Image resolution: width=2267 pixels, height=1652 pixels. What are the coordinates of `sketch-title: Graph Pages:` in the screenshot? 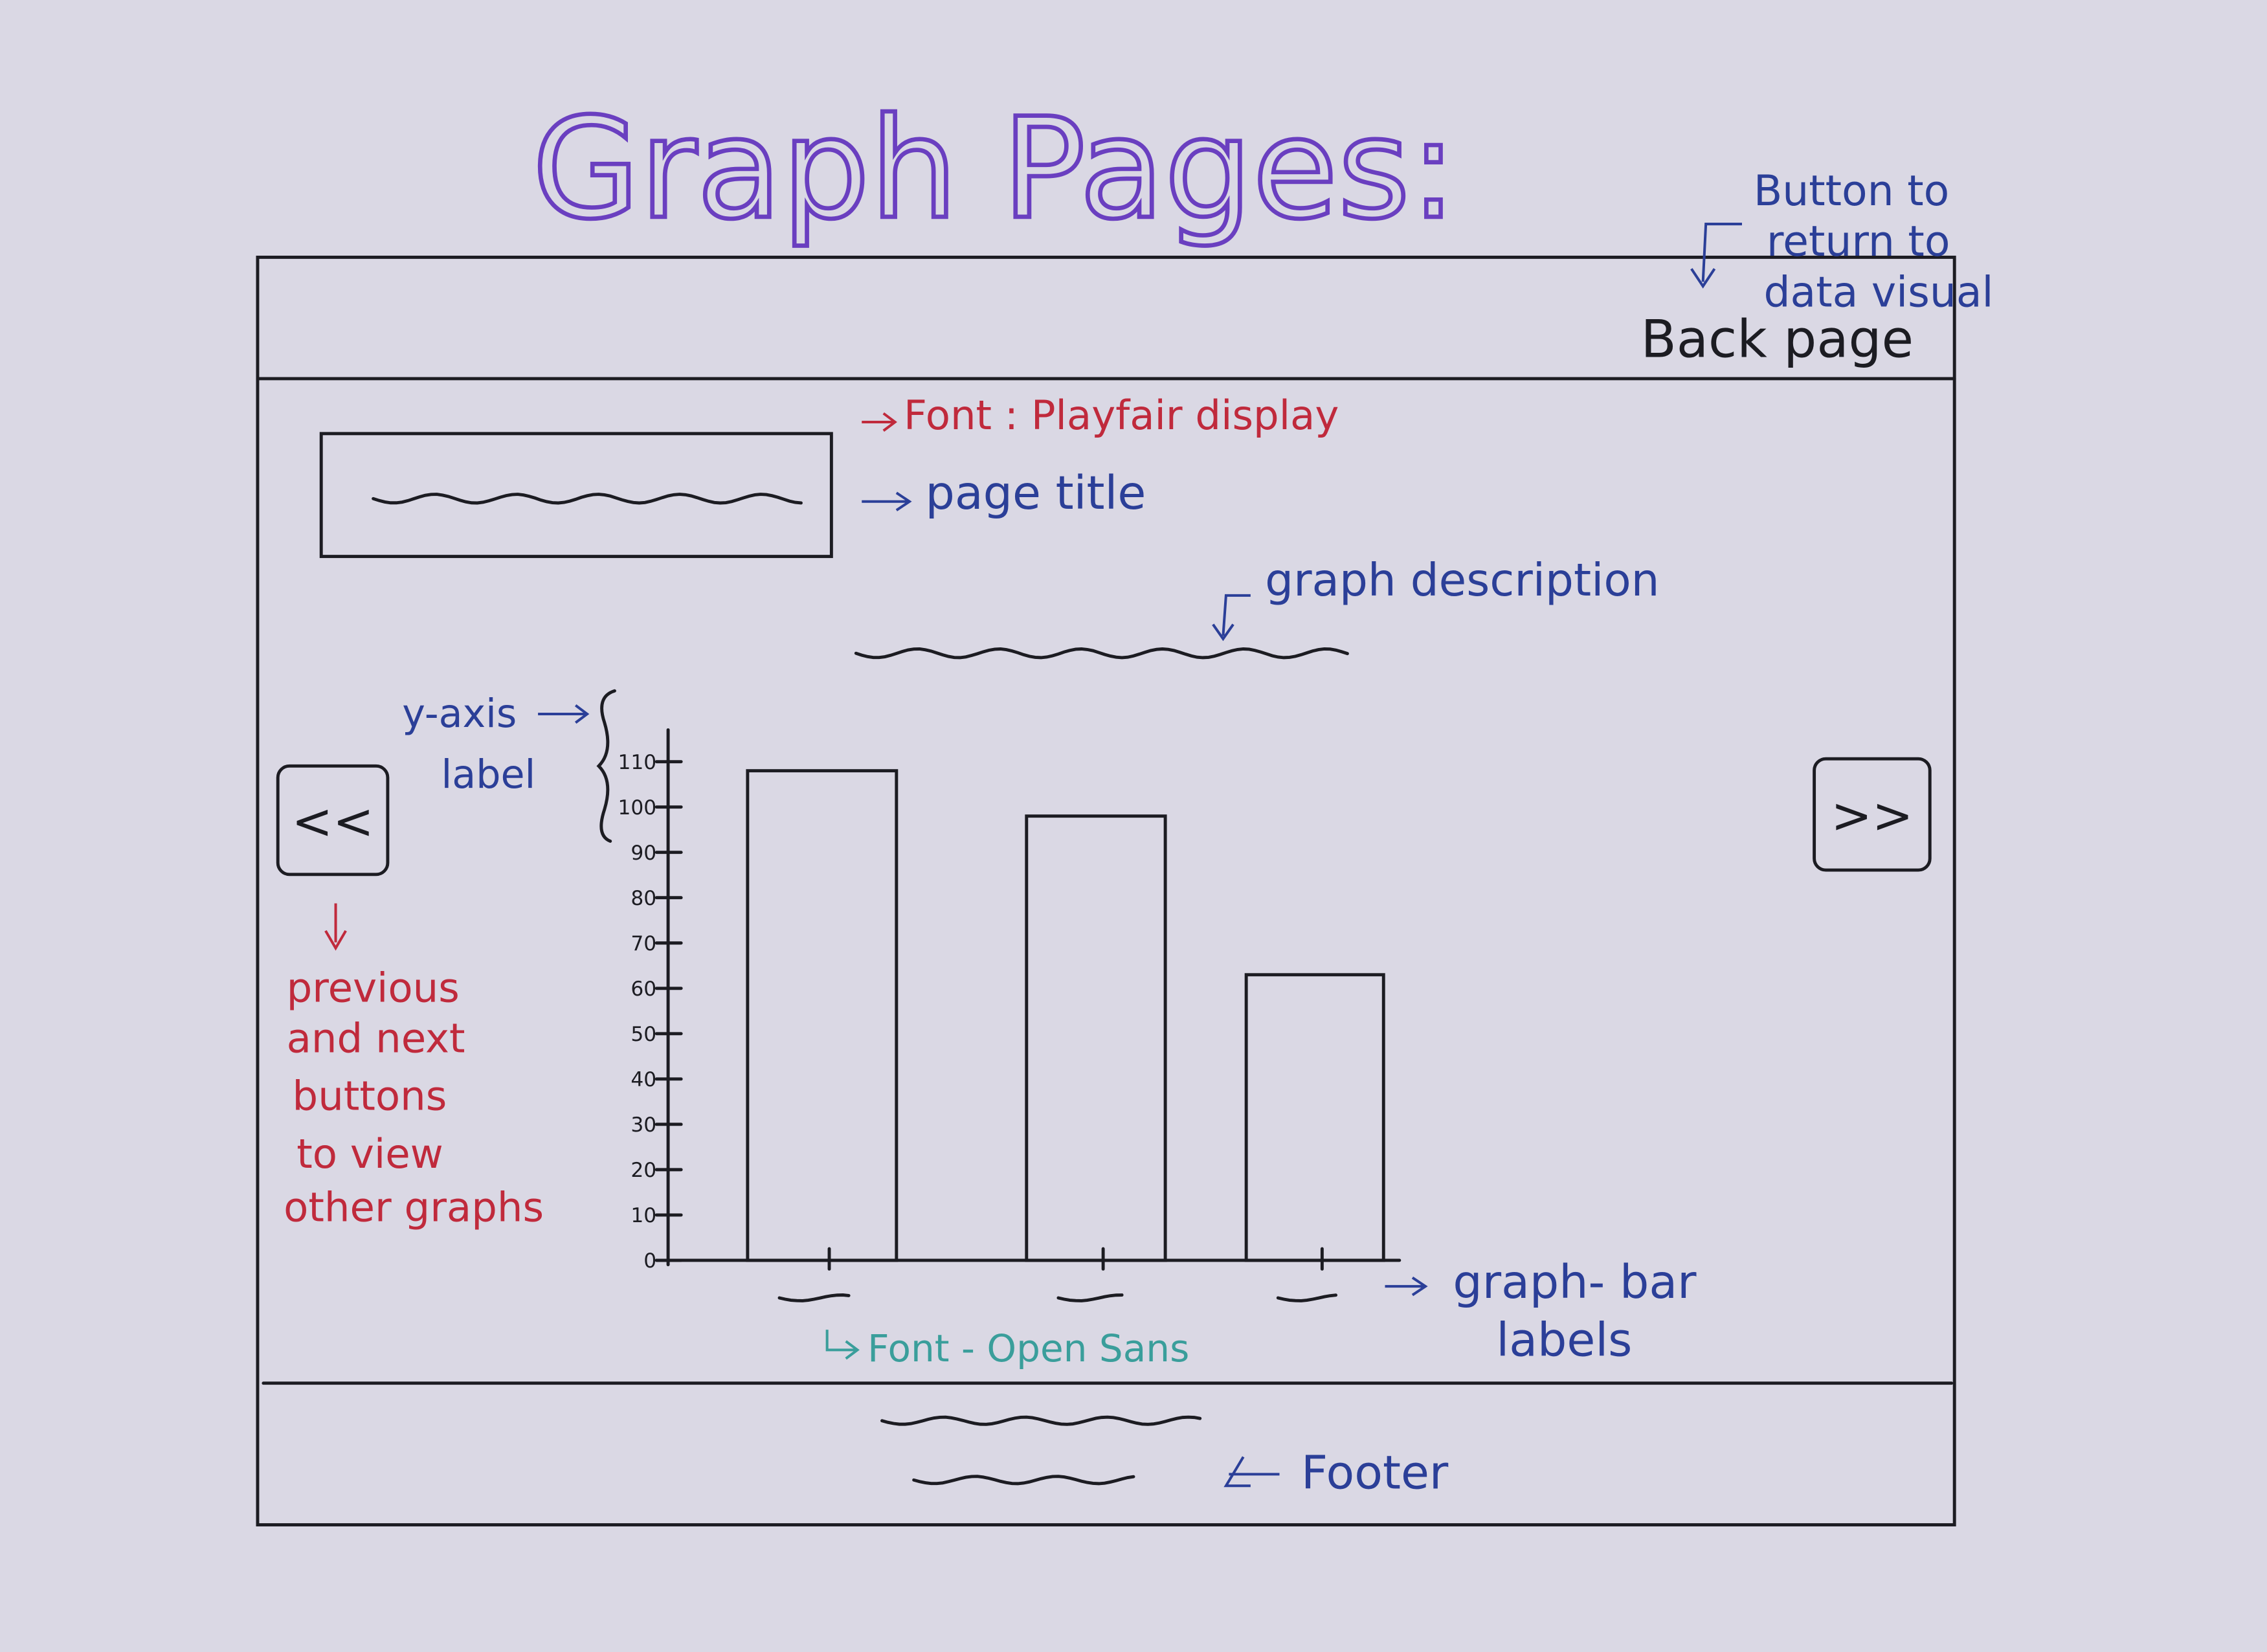 It's located at (994, 169).